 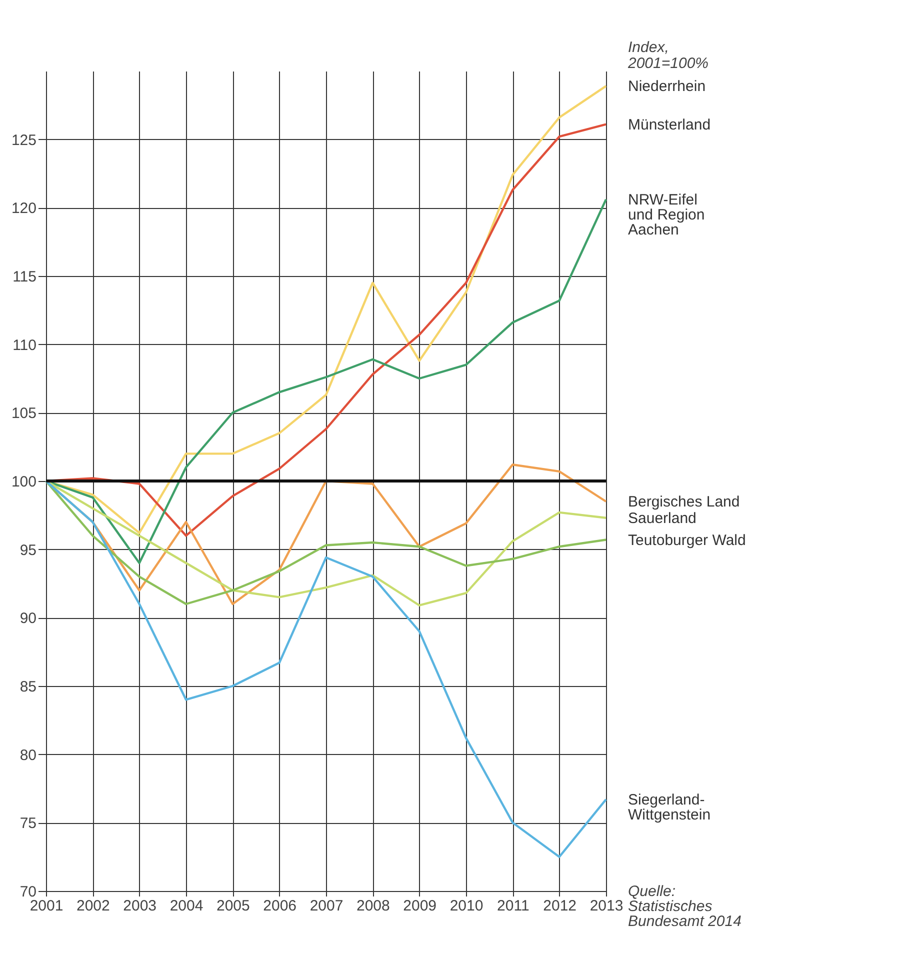 I want to click on series-label: Niederrhein, so click(x=667, y=87).